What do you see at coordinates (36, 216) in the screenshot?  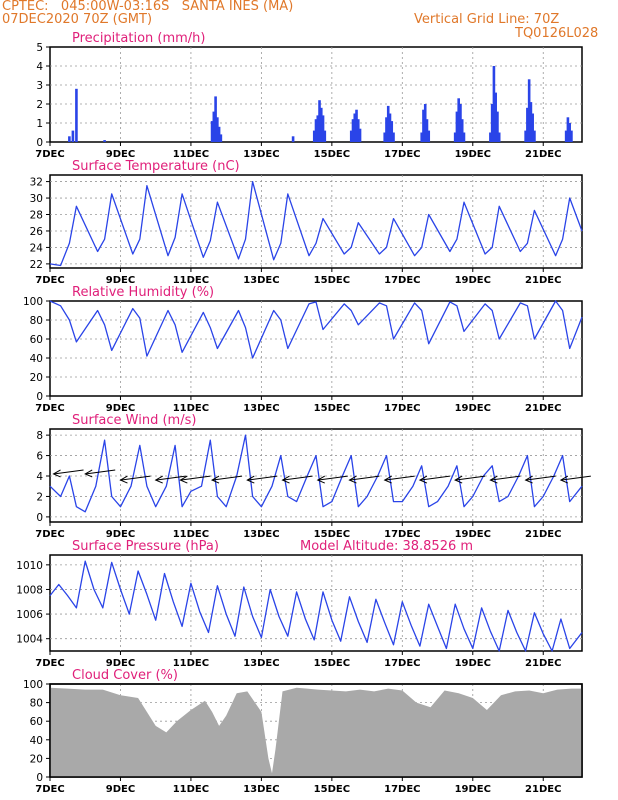 I see `y-tick-label: 28` at bounding box center [36, 216].